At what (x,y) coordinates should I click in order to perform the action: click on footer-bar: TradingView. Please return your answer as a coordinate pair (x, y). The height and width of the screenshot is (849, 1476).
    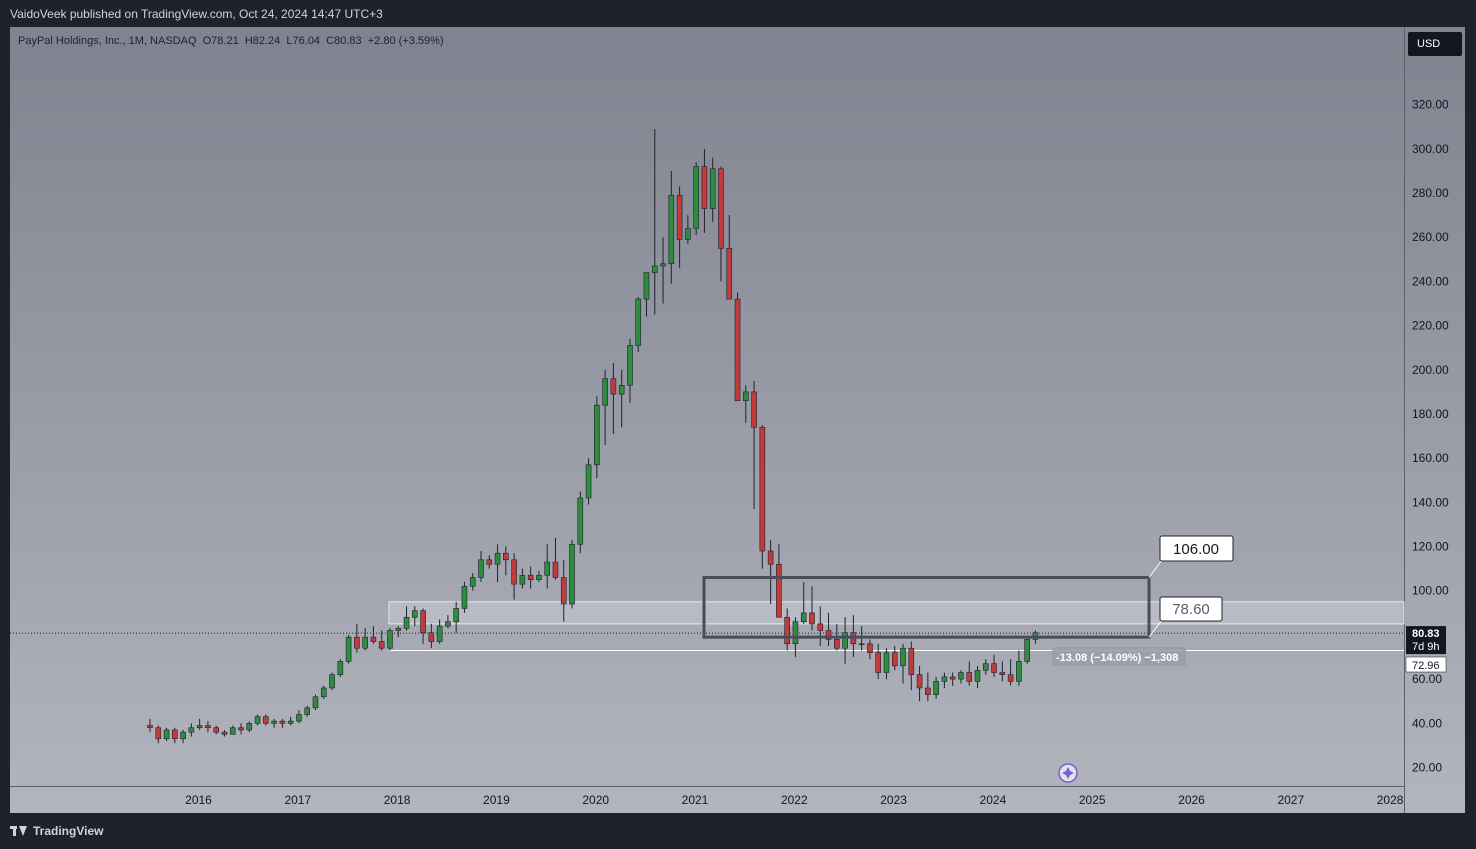
    Looking at the image, I should click on (738, 831).